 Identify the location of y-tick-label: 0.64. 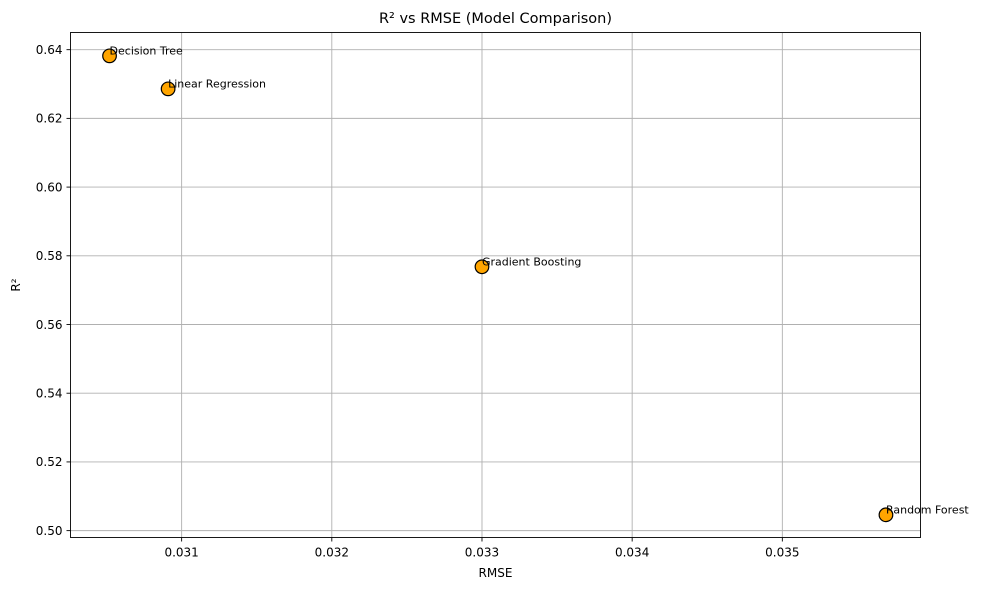
(49, 50).